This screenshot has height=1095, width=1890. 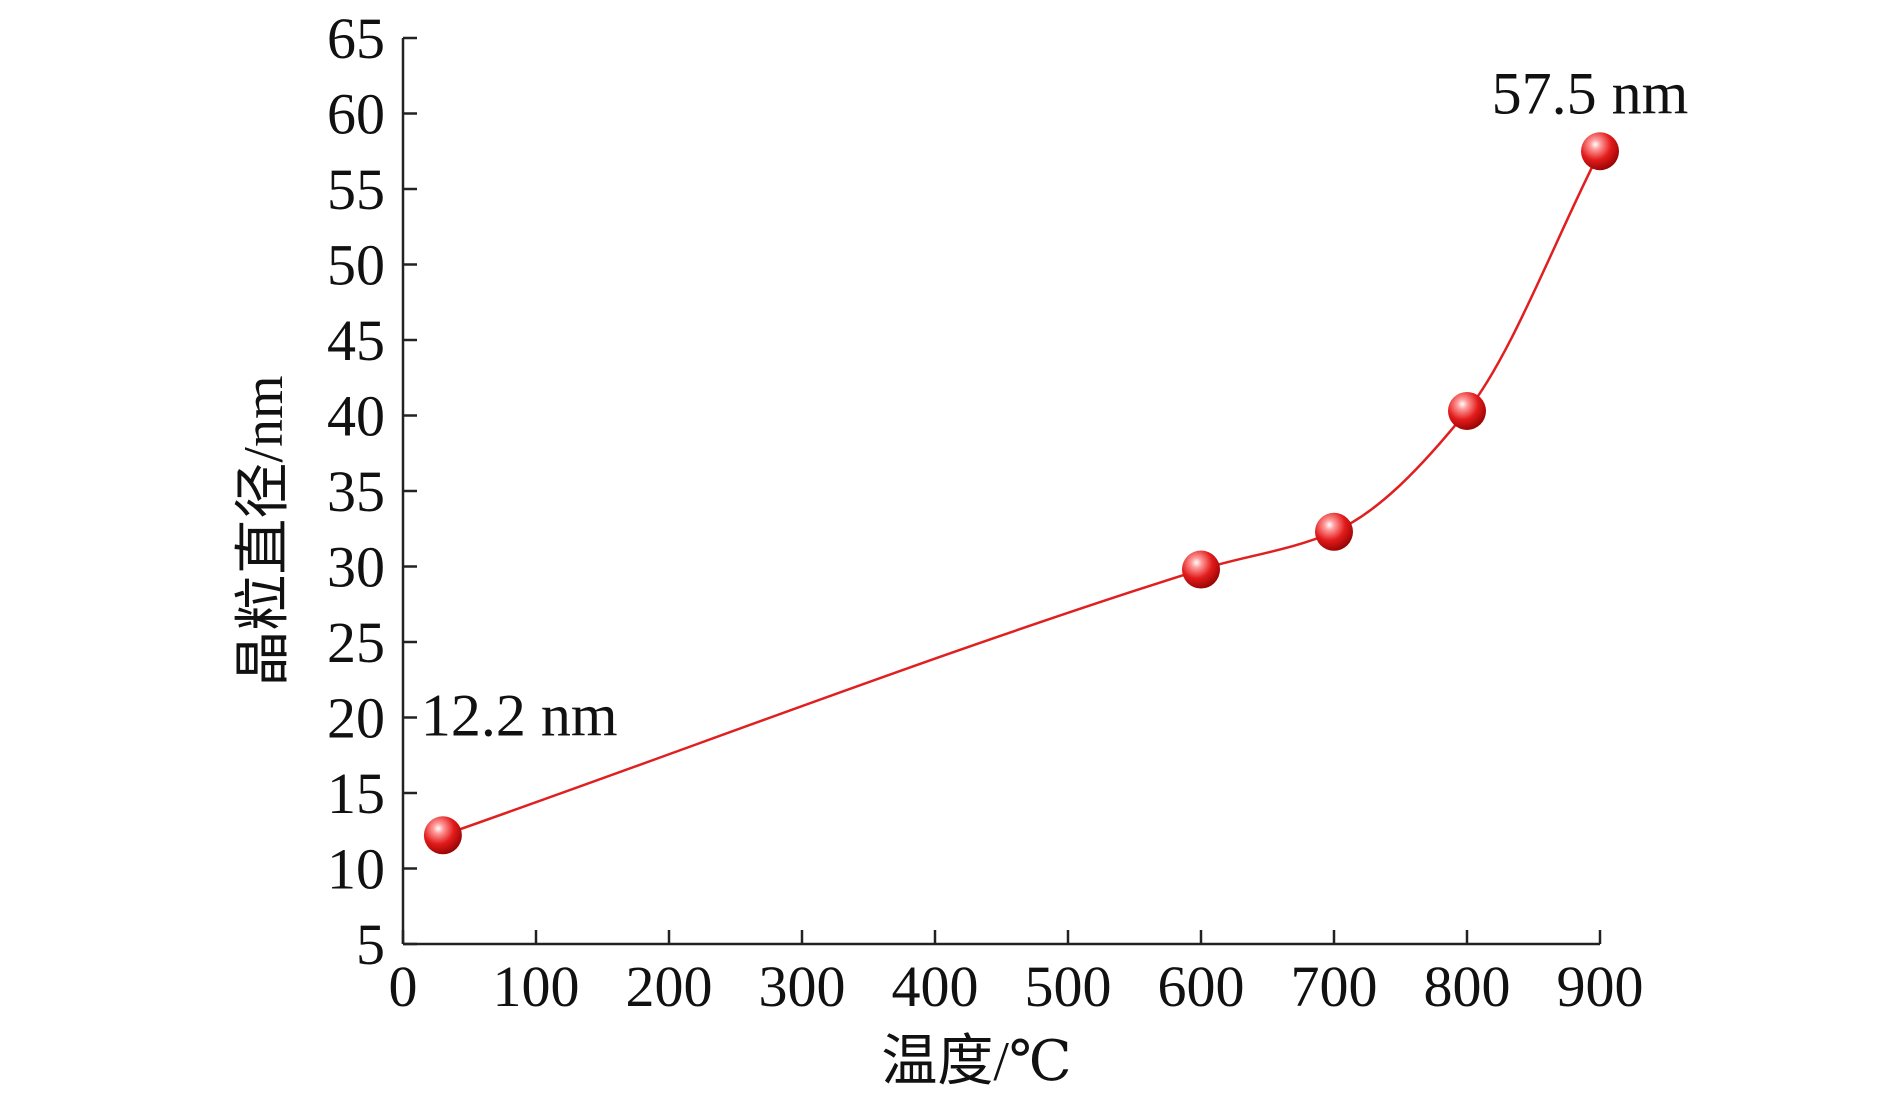 What do you see at coordinates (1590, 93) in the screenshot?
I see `annotation-label: 57.5 nm` at bounding box center [1590, 93].